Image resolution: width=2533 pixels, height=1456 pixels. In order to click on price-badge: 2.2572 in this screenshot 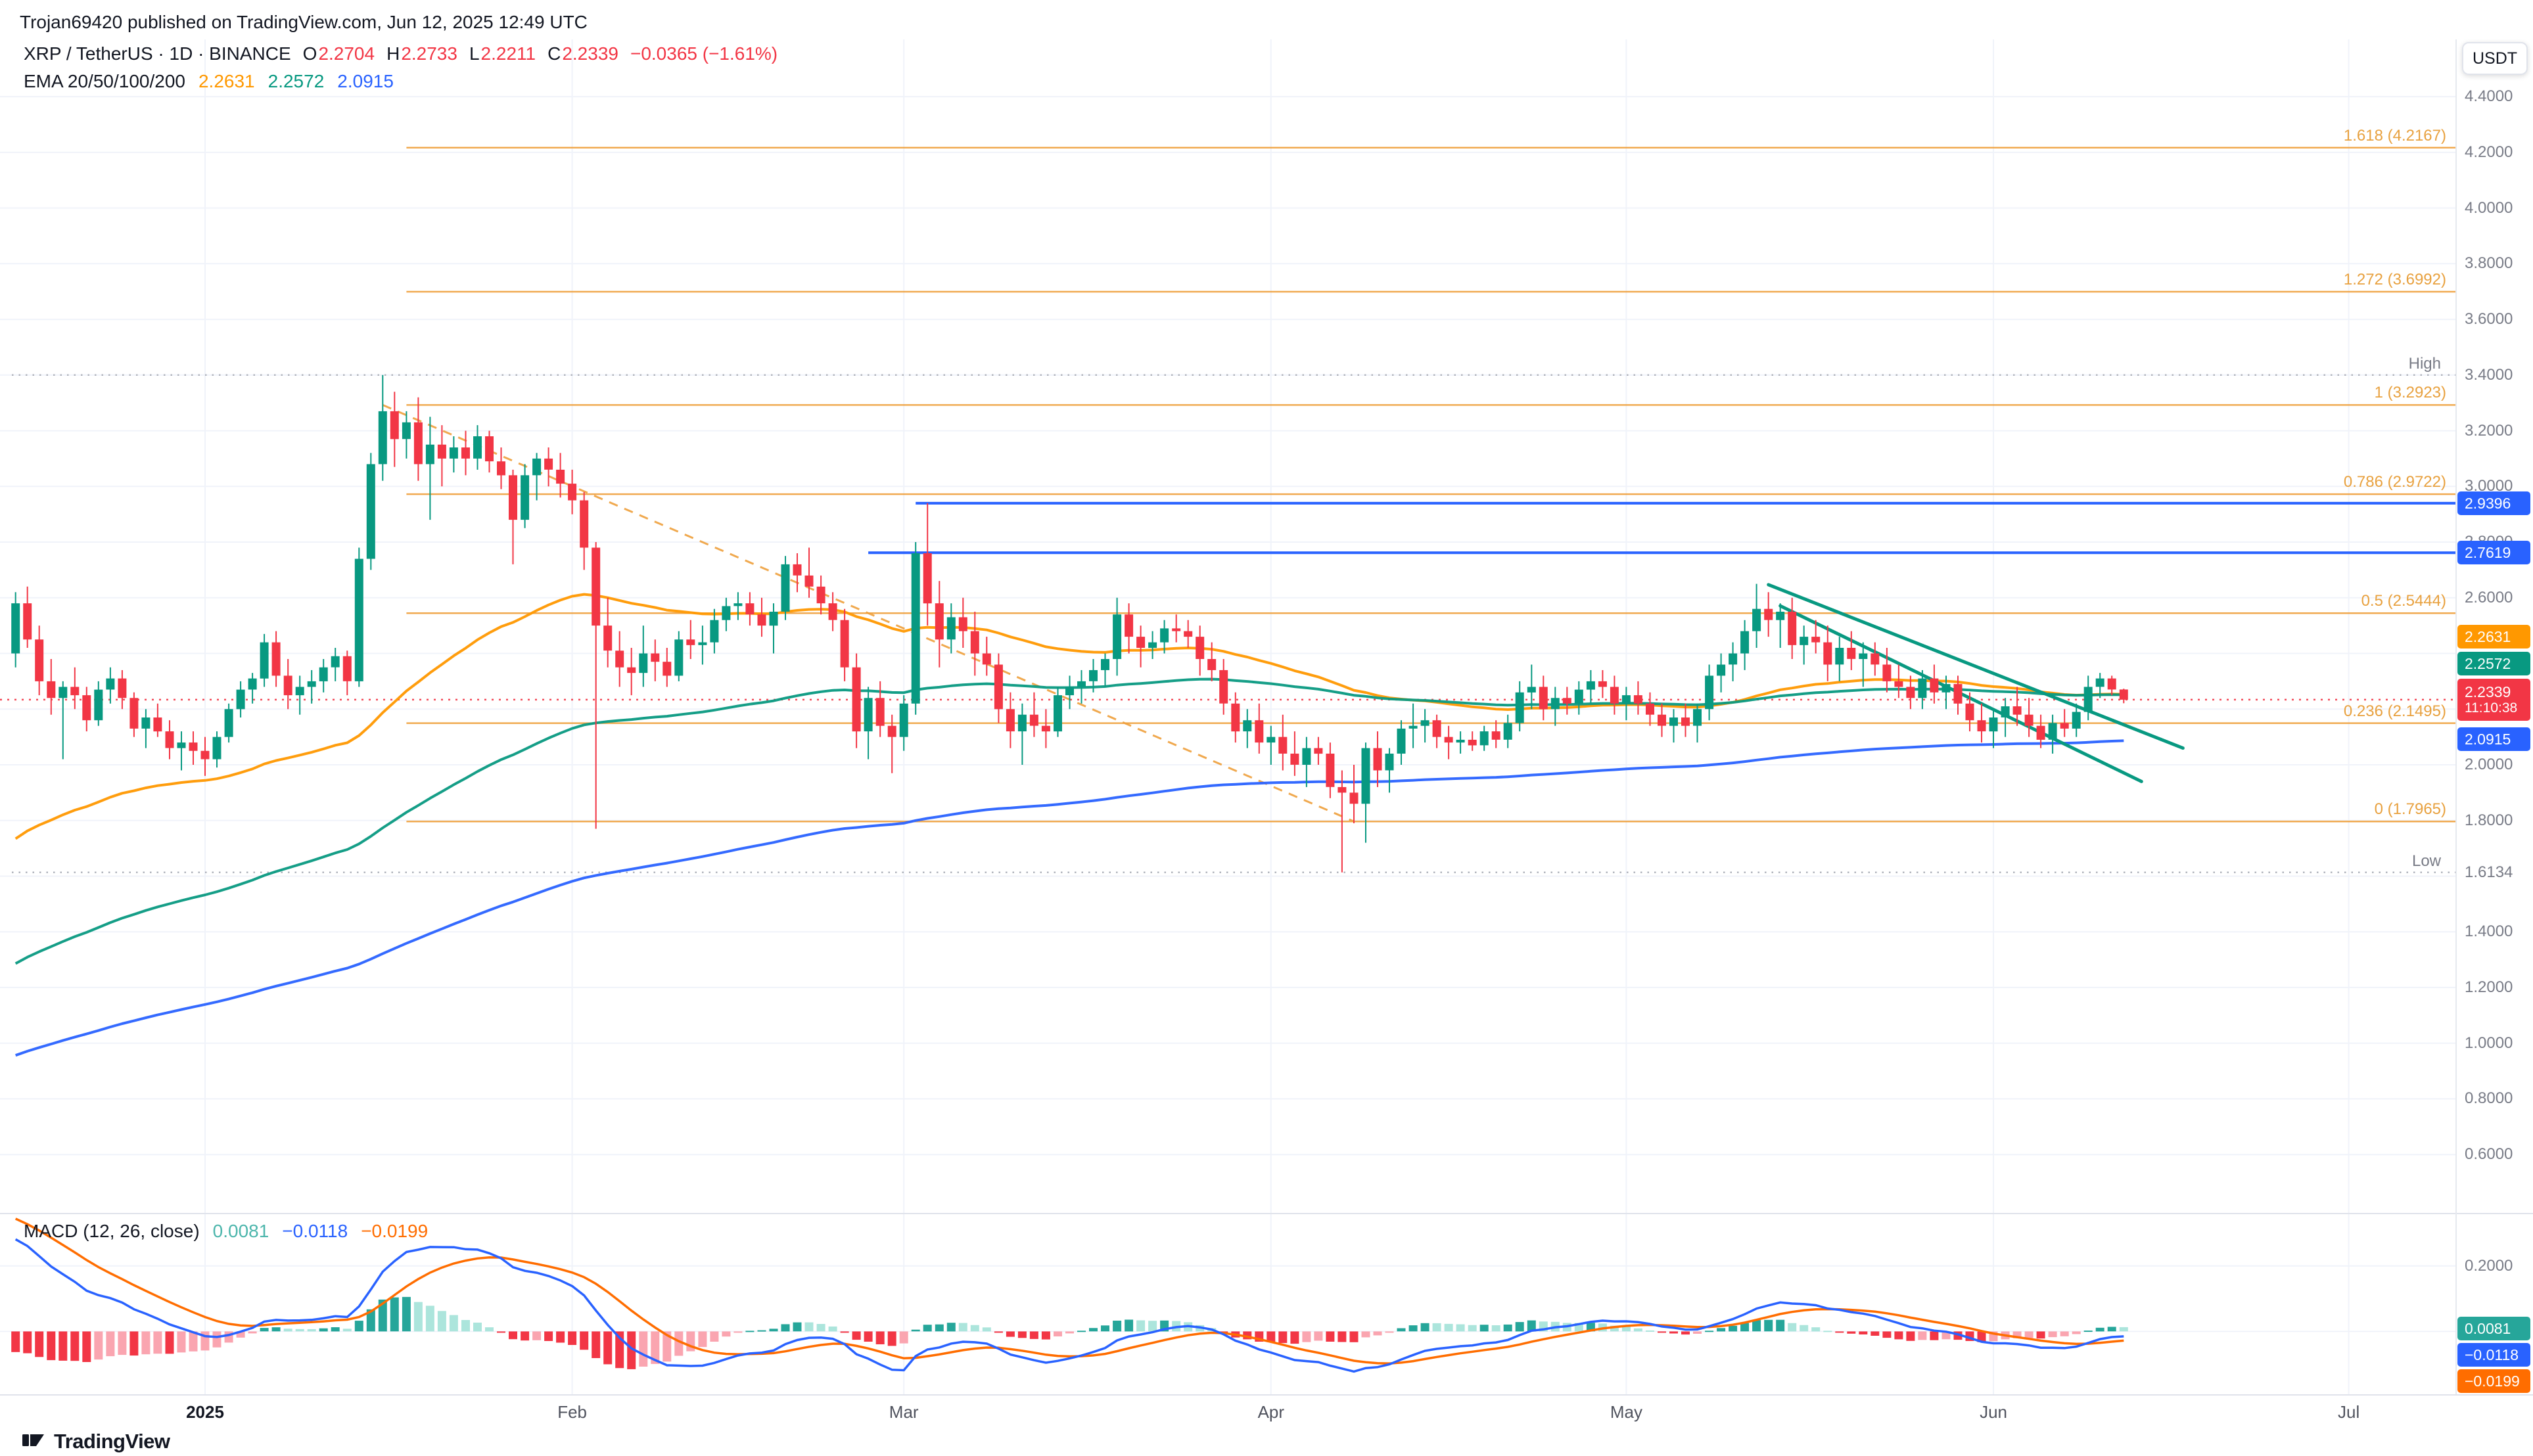, I will do `click(2494, 663)`.